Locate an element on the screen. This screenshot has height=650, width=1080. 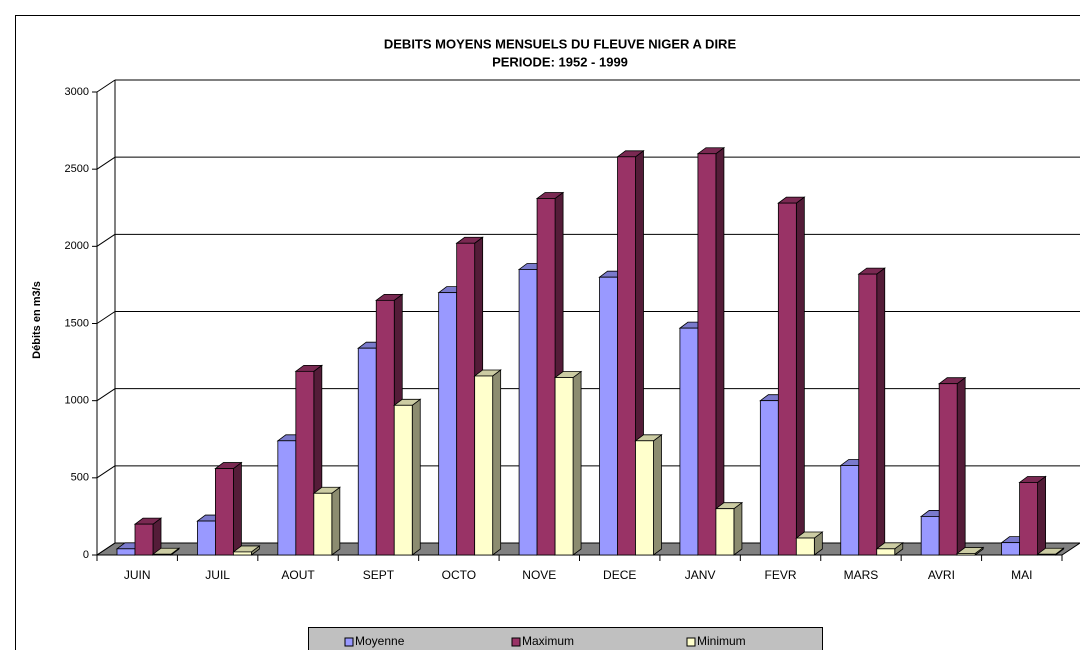
y-tick-label: 1000 is located at coordinates (77, 401).